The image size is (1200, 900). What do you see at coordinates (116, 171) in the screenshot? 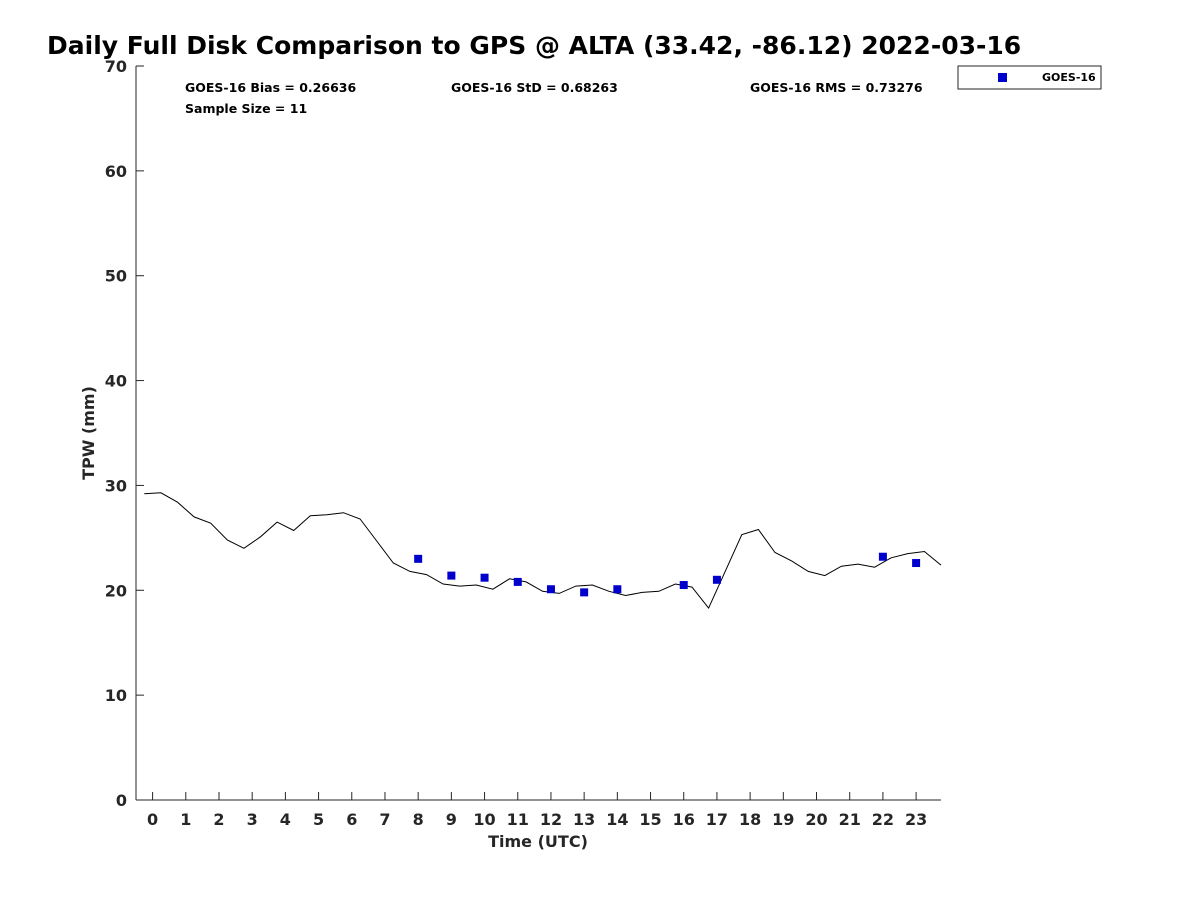
I see `y-tick-label: 60` at bounding box center [116, 171].